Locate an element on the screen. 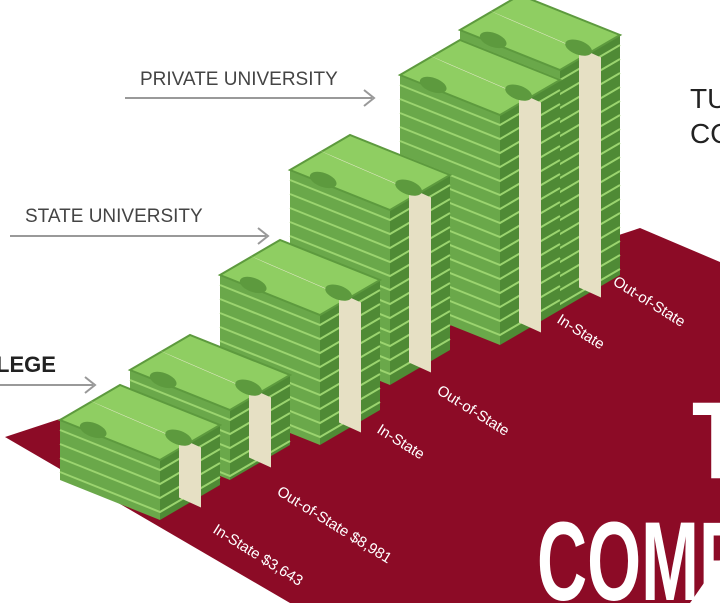 The width and height of the screenshot is (720, 603). title-line: T is located at coordinates (706, 439).